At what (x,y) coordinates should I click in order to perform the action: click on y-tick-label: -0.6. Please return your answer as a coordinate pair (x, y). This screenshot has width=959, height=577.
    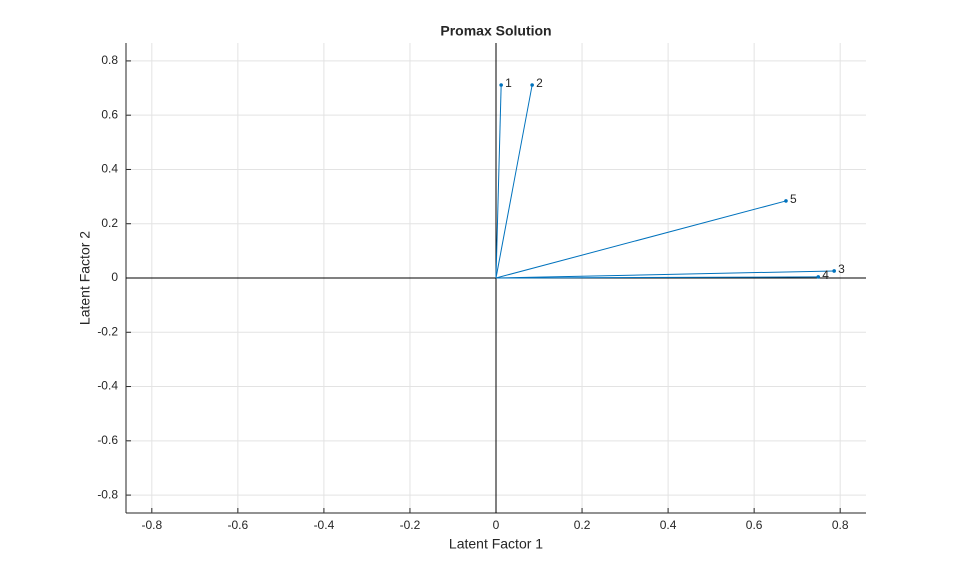
    Looking at the image, I should click on (107, 440).